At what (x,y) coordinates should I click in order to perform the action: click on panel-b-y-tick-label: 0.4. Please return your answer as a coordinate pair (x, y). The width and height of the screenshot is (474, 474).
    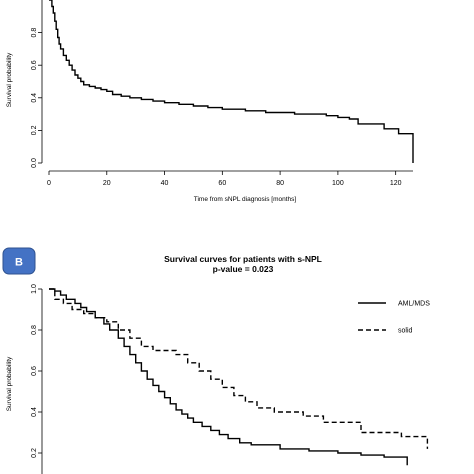
    Looking at the image, I should click on (34, 412).